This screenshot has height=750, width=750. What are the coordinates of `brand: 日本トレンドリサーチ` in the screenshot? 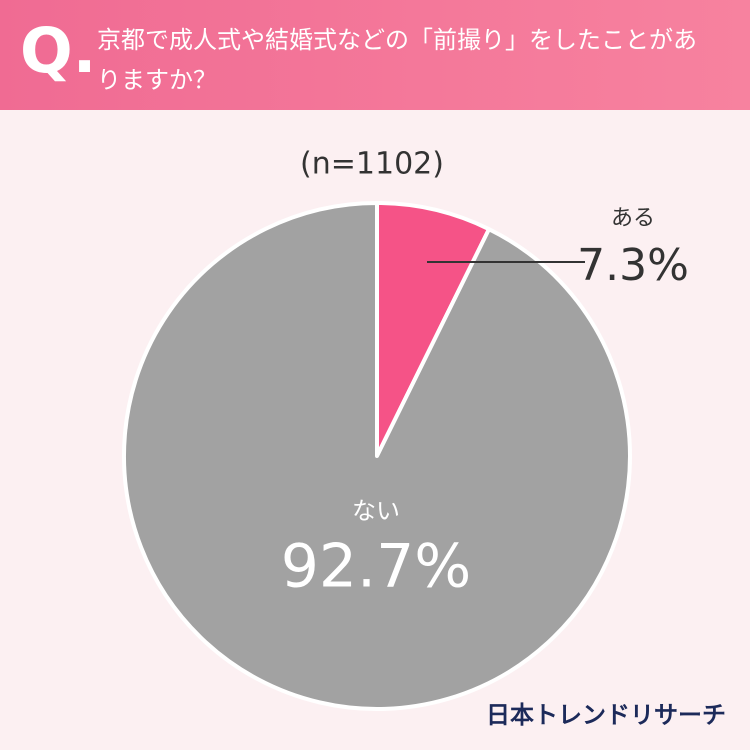 It's located at (606, 715).